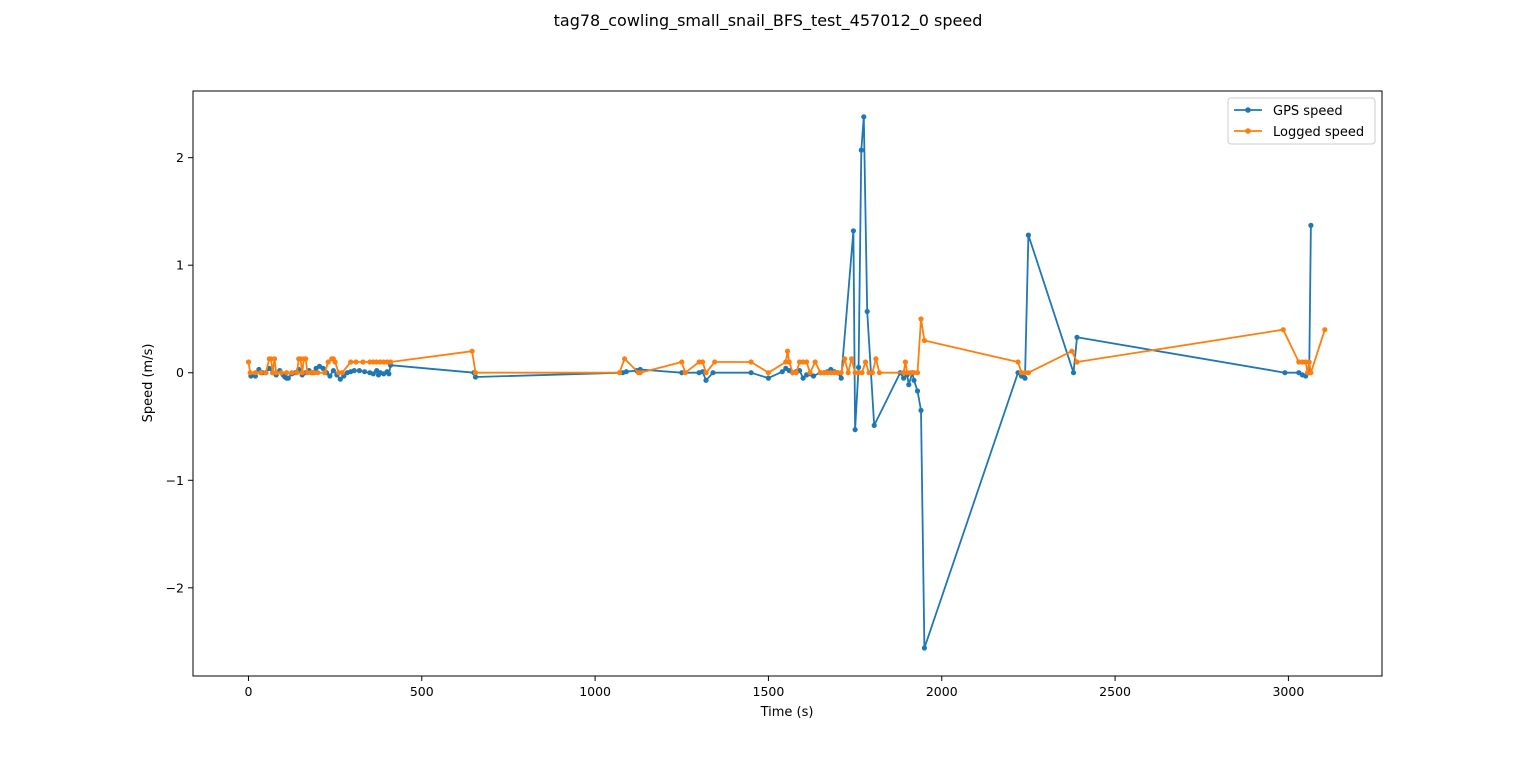  I want to click on y-tick-label: 0, so click(180, 372).